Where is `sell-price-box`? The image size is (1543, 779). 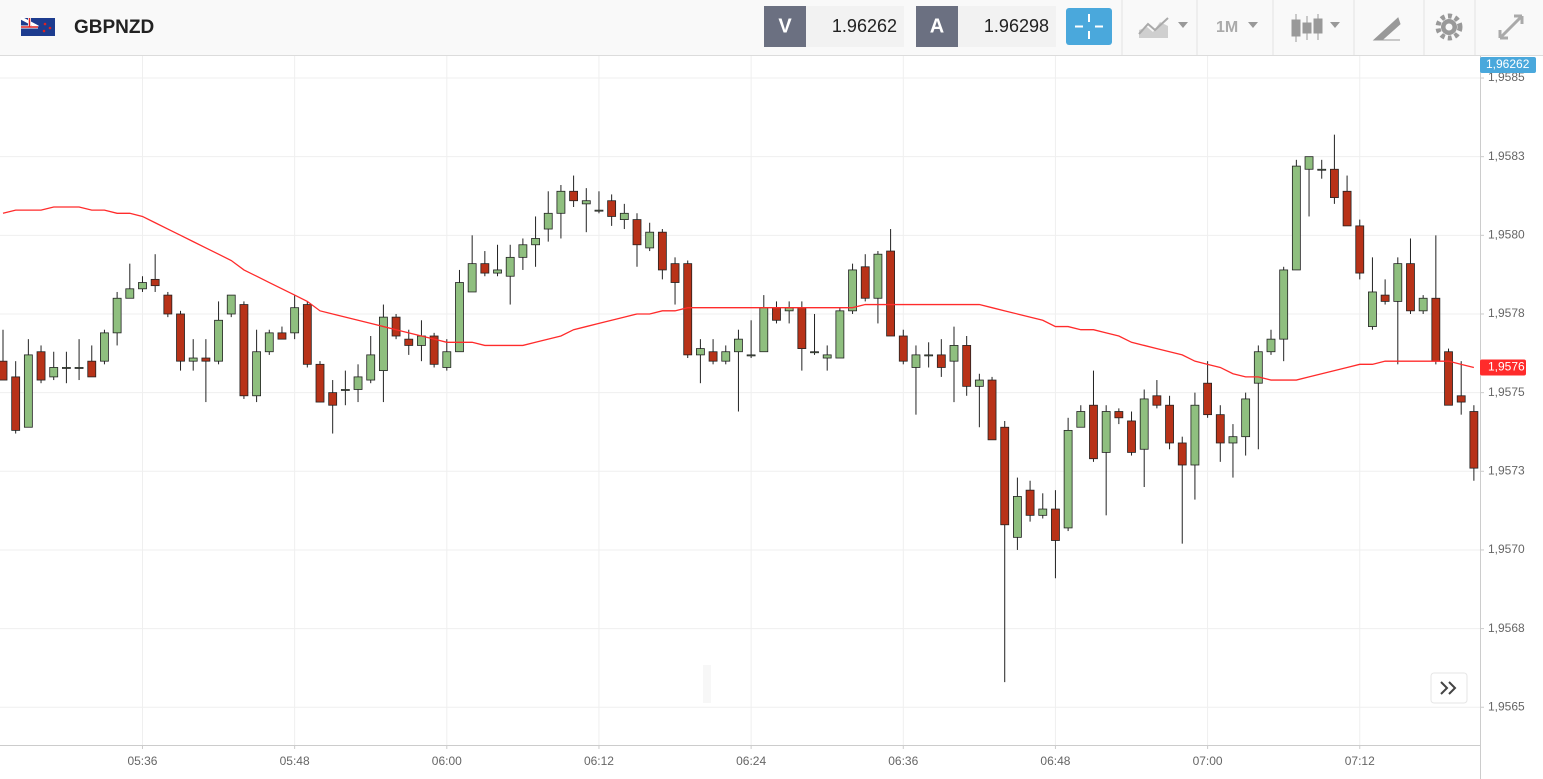 sell-price-box is located at coordinates (855, 26).